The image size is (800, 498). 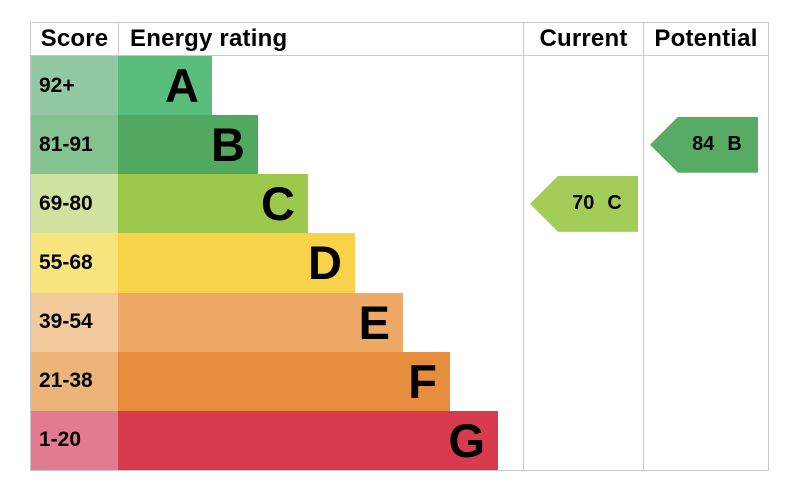 I want to click on band-row-g: 1-20 G, so click(x=277, y=440).